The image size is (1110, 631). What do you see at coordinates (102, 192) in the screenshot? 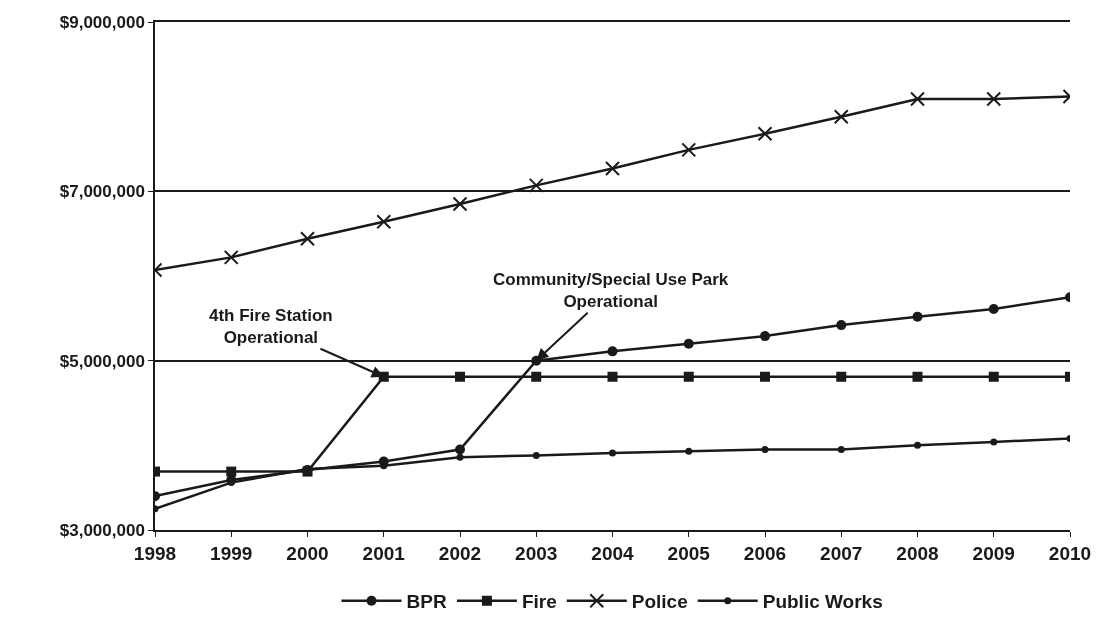
I see `y-tick-label: $7,000,000` at bounding box center [102, 192].